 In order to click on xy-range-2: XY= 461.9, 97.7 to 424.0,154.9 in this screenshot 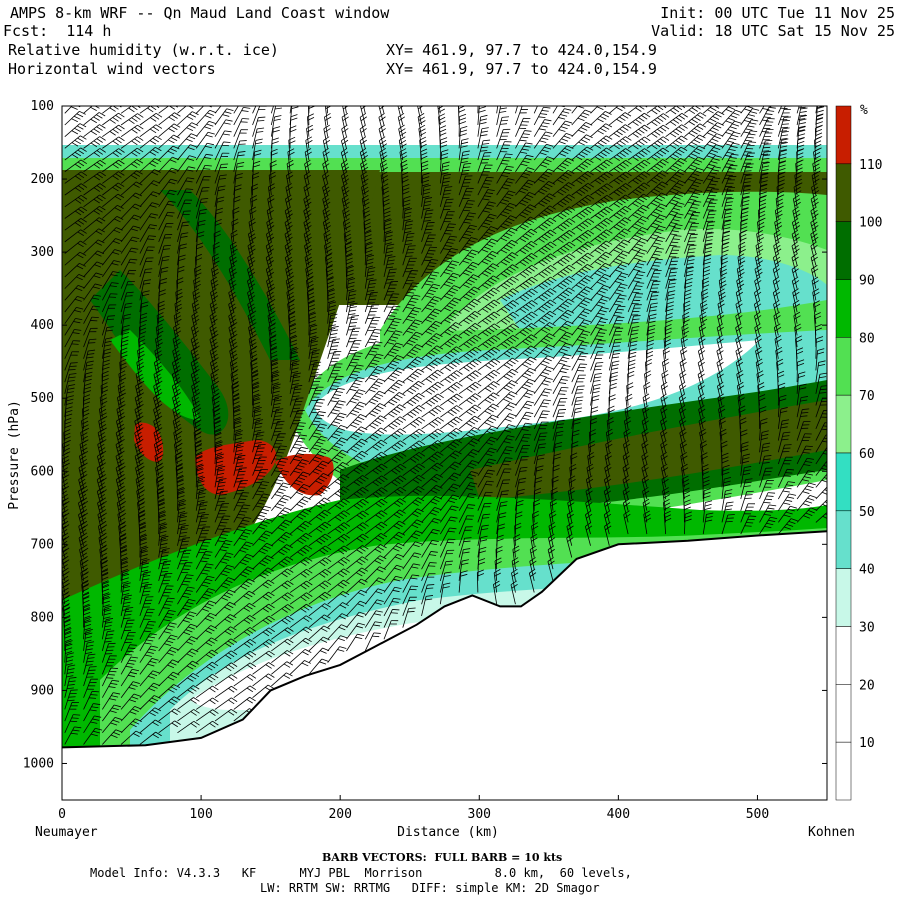, I will do `click(521, 69)`.